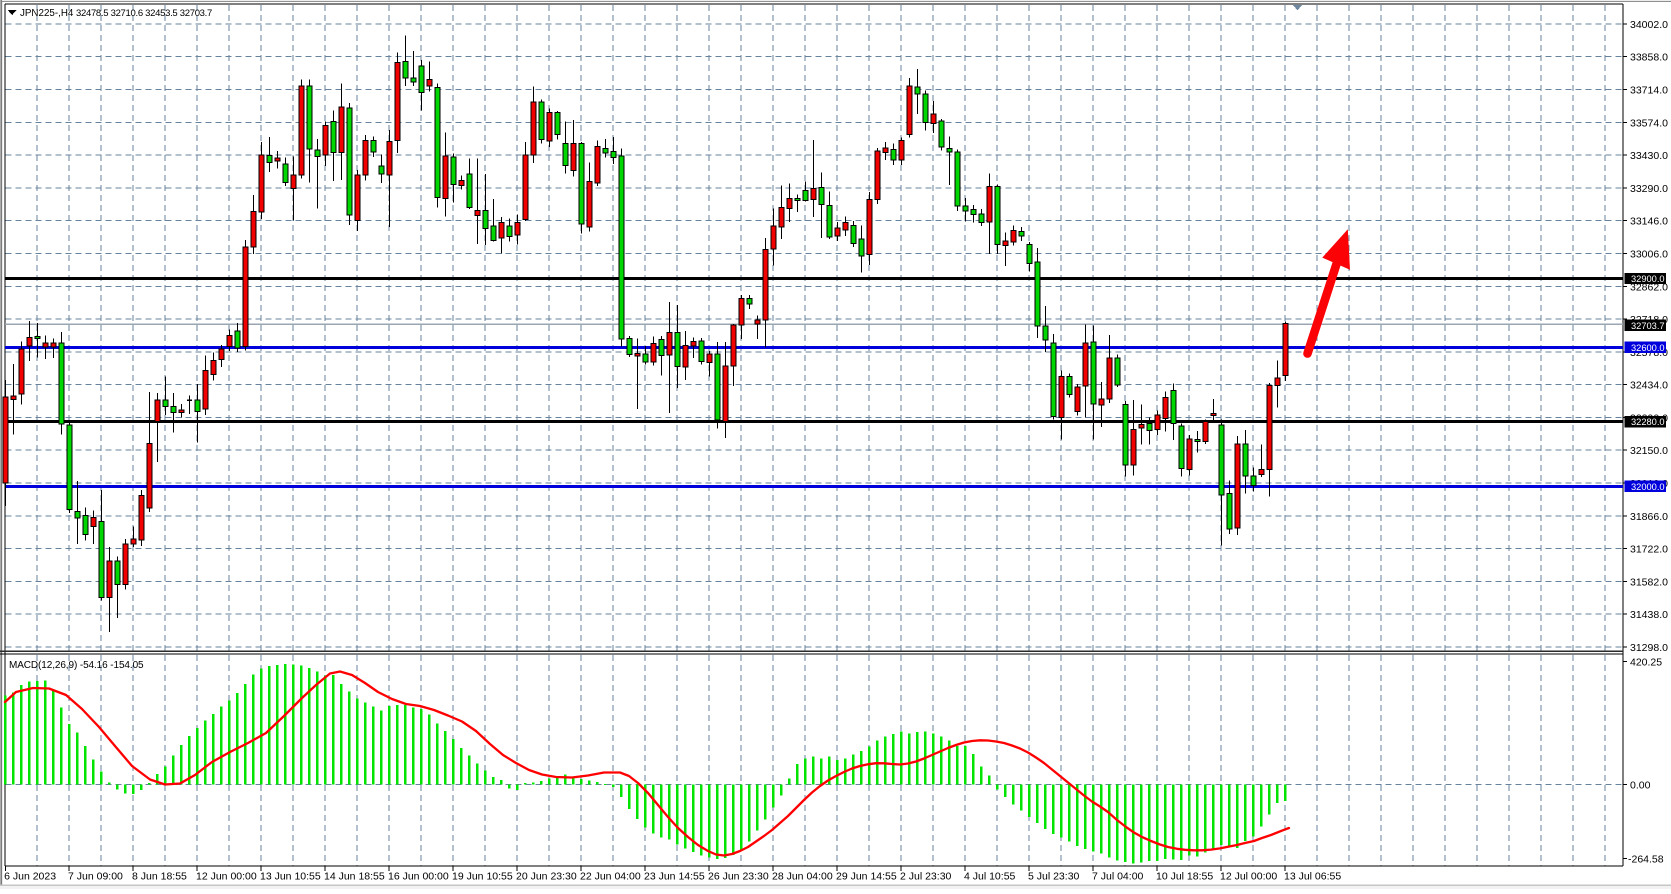 The width and height of the screenshot is (1671, 894). Describe the element at coordinates (1646, 663) in the screenshot. I see `svg-text: 420.25` at that location.